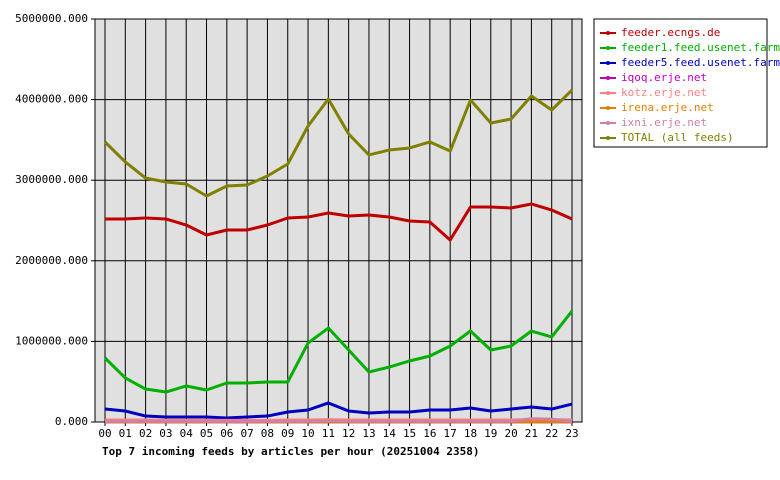 This screenshot has height=480, width=780. Describe the element at coordinates (165, 433) in the screenshot. I see `x-tick-label: 03` at that location.